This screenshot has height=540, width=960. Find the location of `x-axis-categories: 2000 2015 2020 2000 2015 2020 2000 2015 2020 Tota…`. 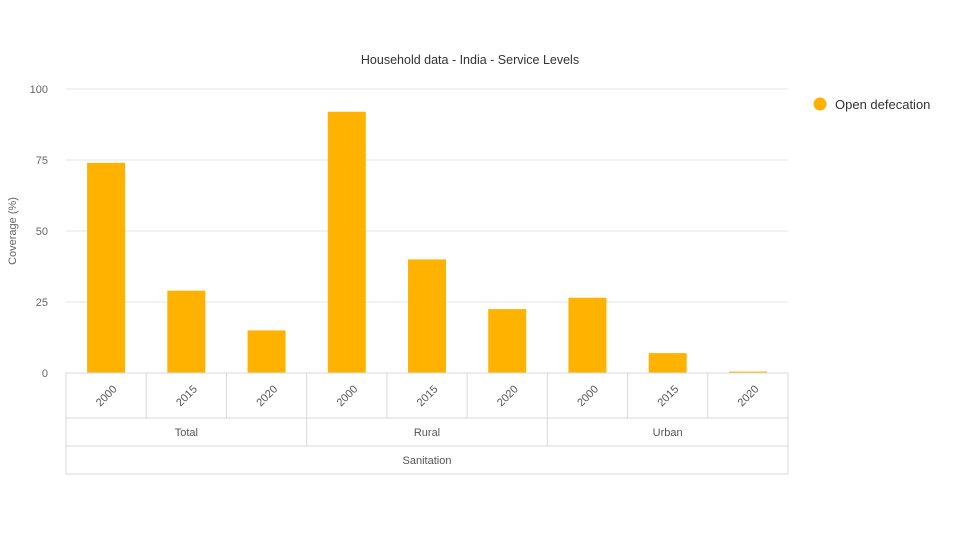

x-axis-categories: 2000 2015 2020 2000 2015 2020 2000 2015 2020 Tota… is located at coordinates (427, 423).